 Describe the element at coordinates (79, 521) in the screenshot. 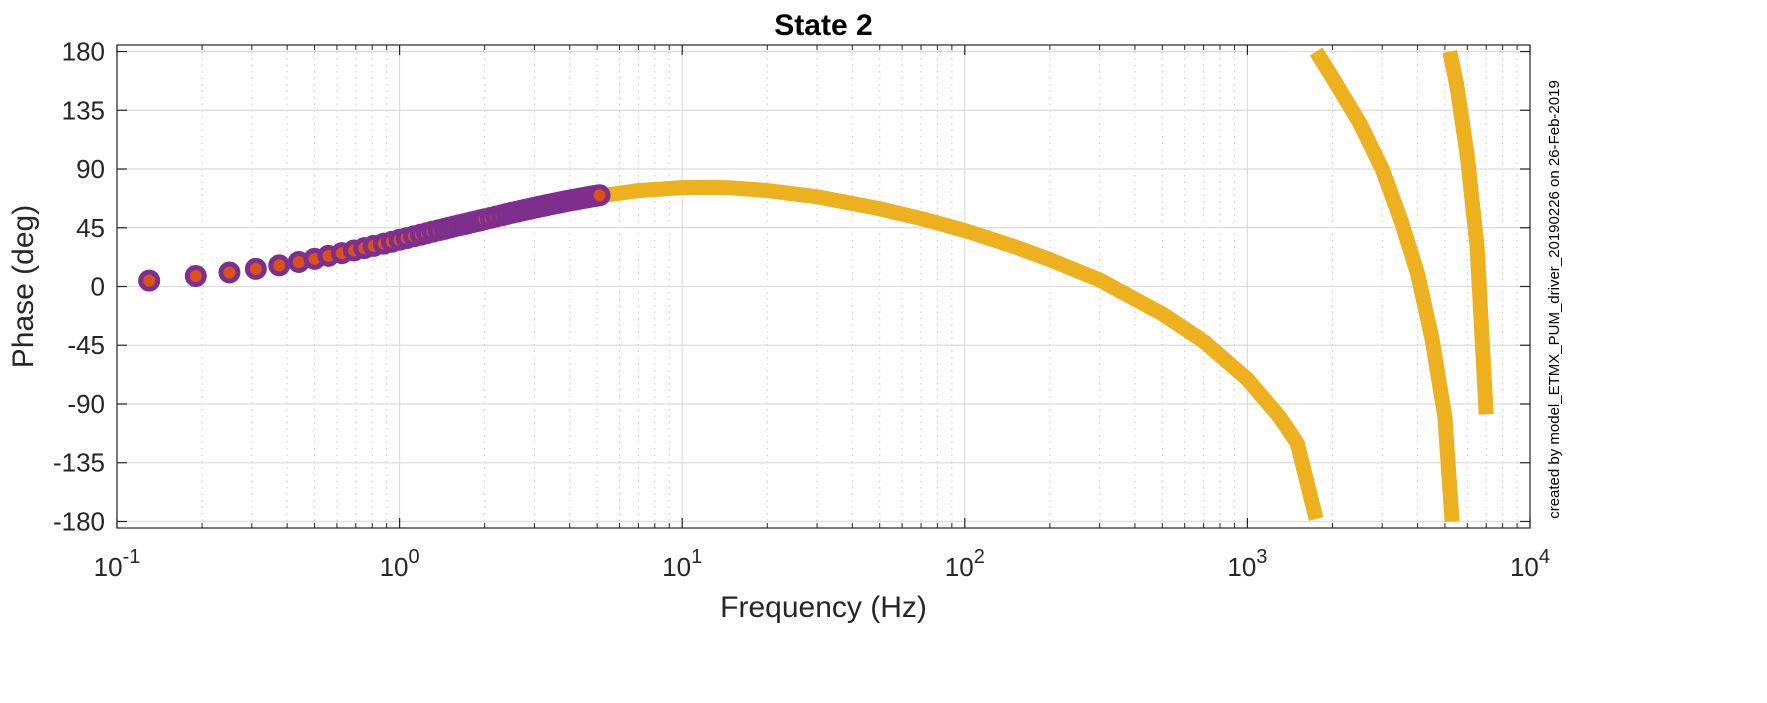

I see `y-tick-label: -180` at that location.